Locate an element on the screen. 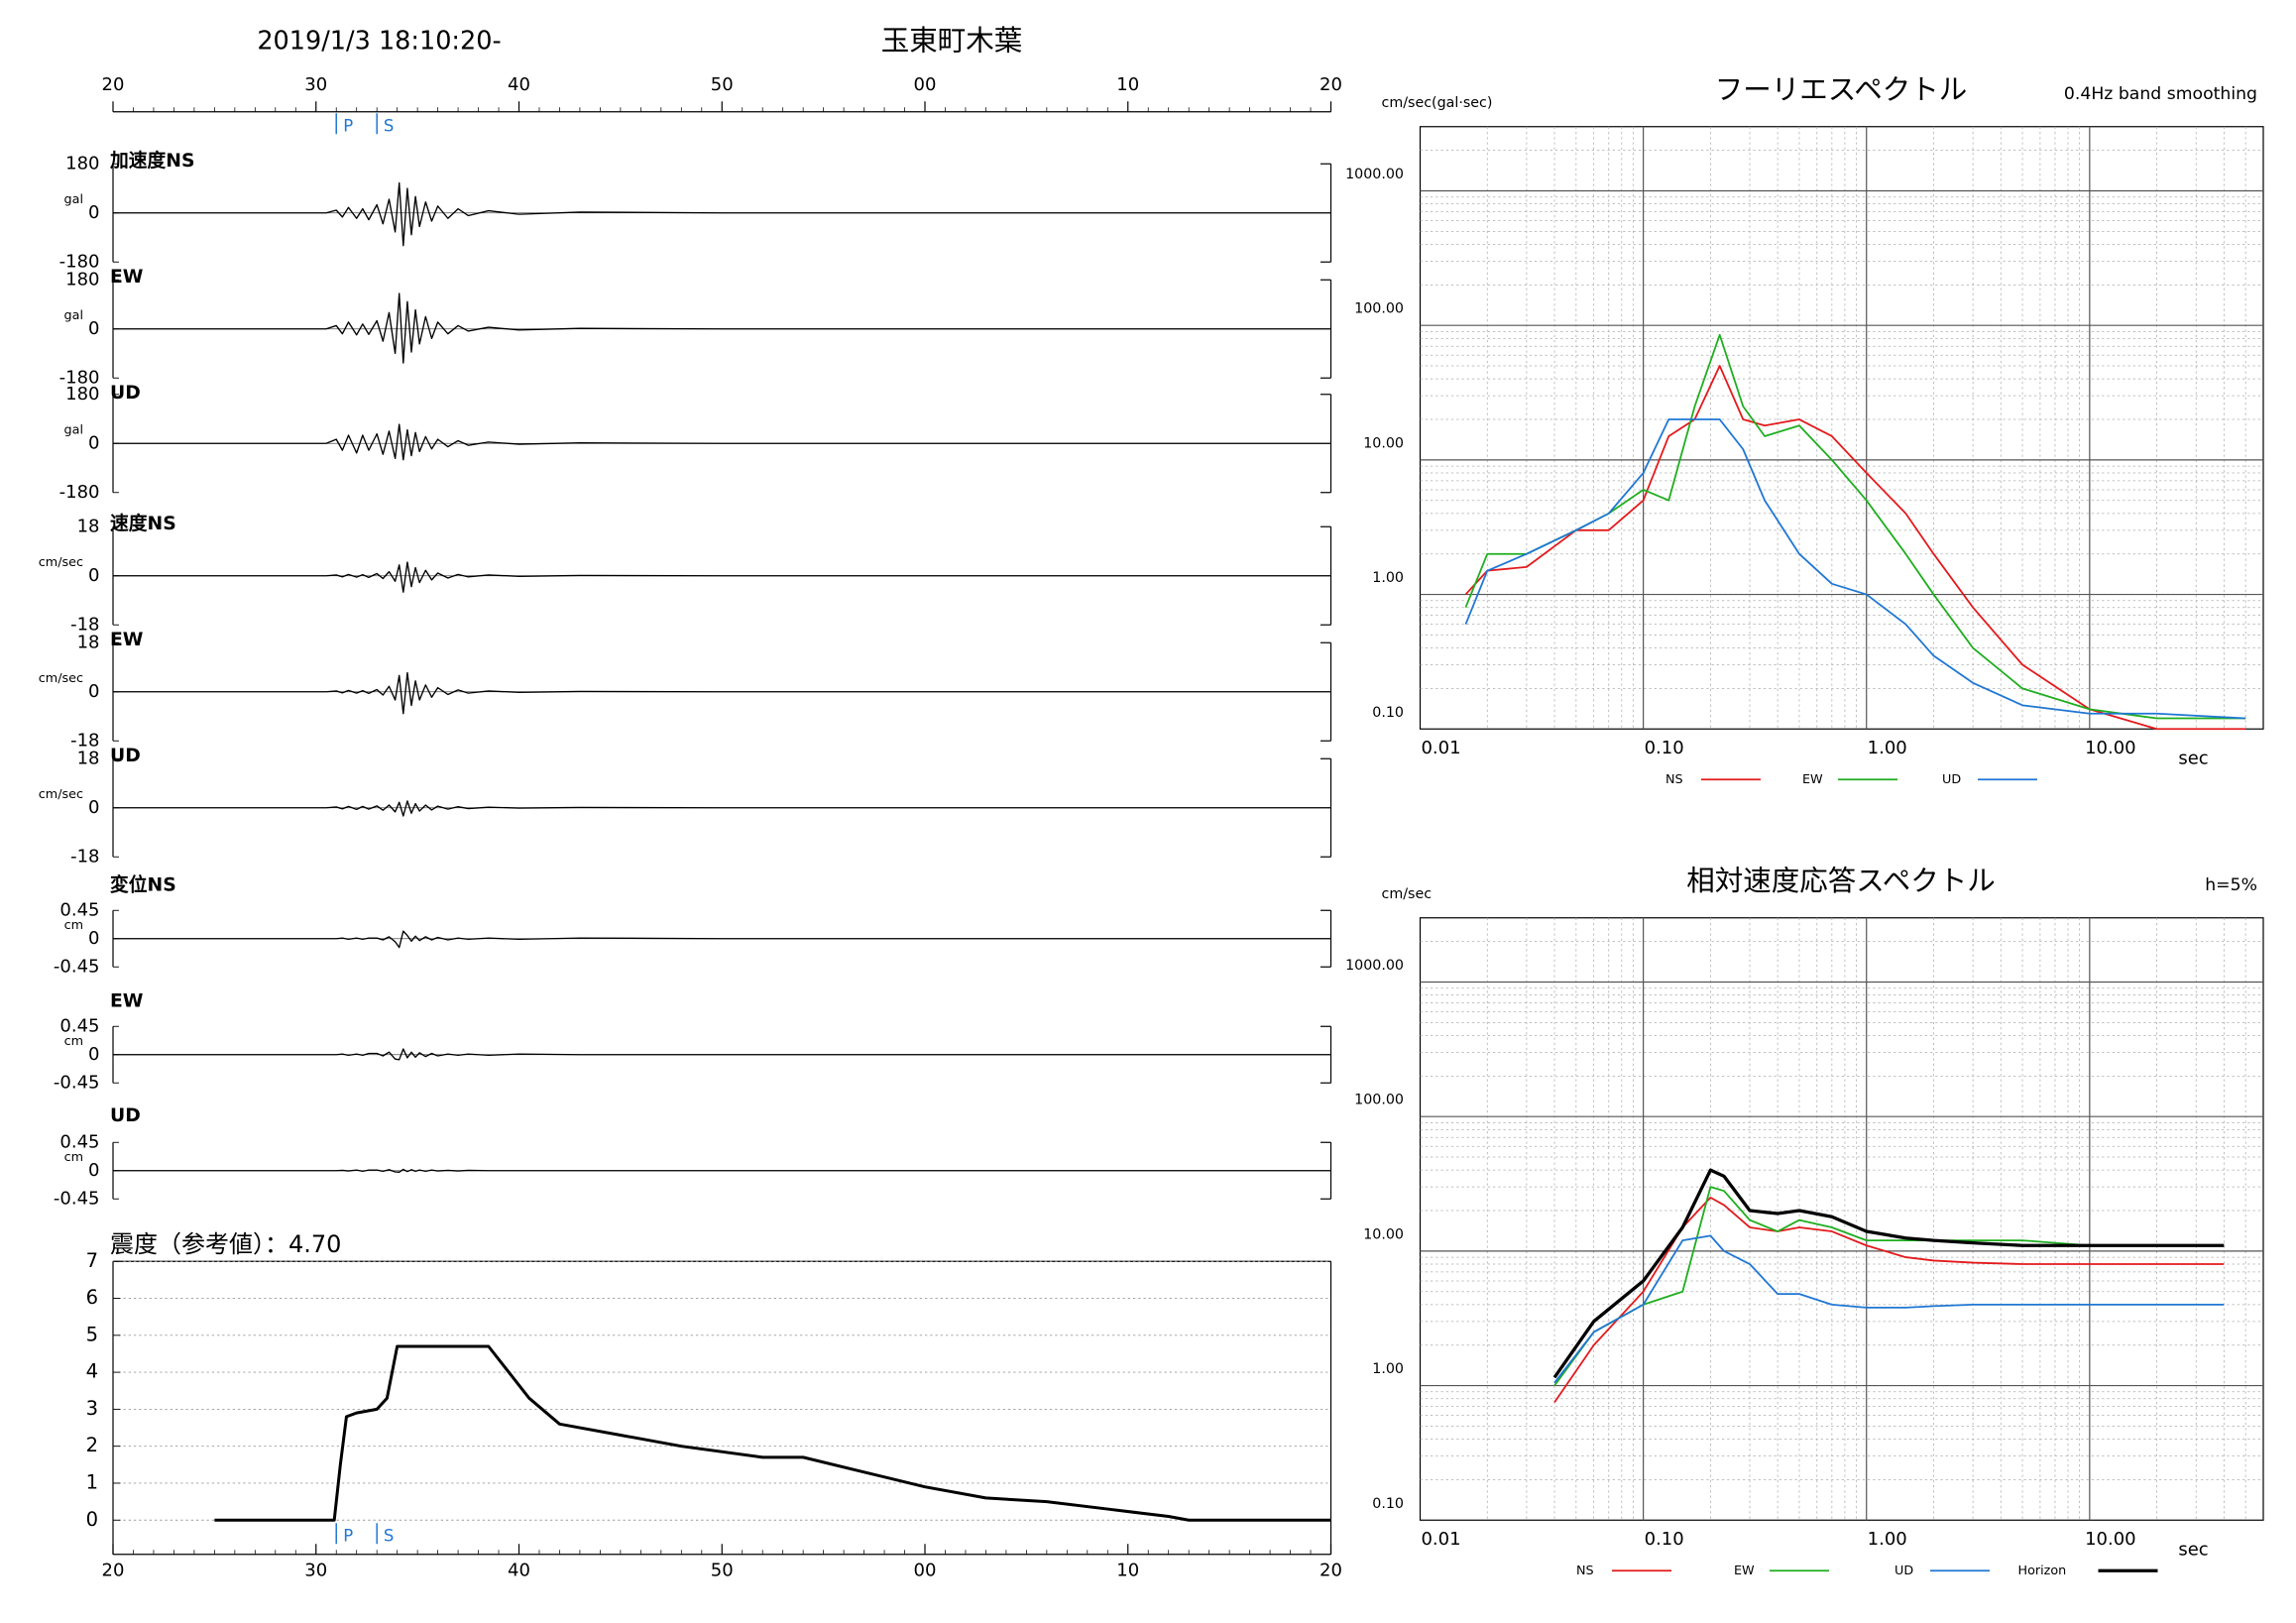 This screenshot has height=1623, width=2296. legend-label: NS is located at coordinates (1585, 1571).